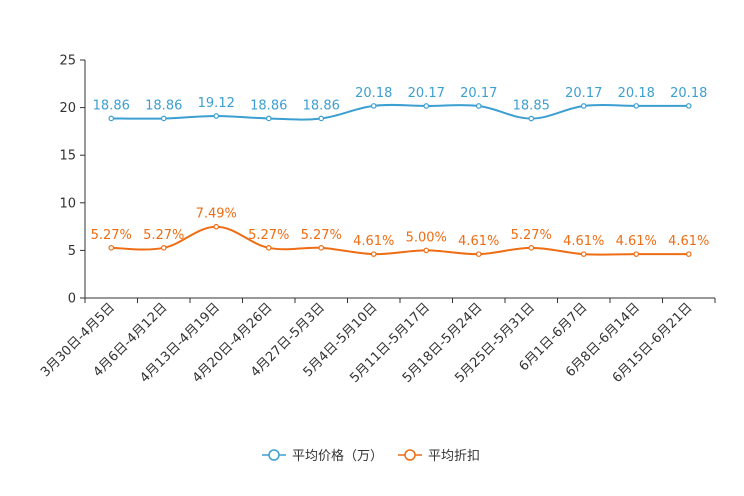 Image resolution: width=744 pixels, height=496 pixels. What do you see at coordinates (67, 156) in the screenshot?
I see `y-tick-label: 15` at bounding box center [67, 156].